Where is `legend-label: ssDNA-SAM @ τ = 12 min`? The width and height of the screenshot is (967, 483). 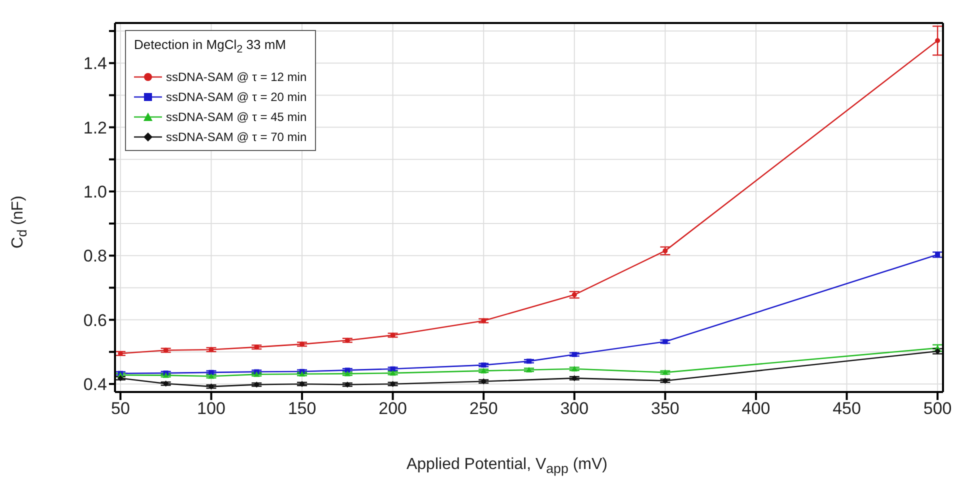
legend-label: ssDNA-SAM @ τ = 12 min is located at coordinates (236, 77).